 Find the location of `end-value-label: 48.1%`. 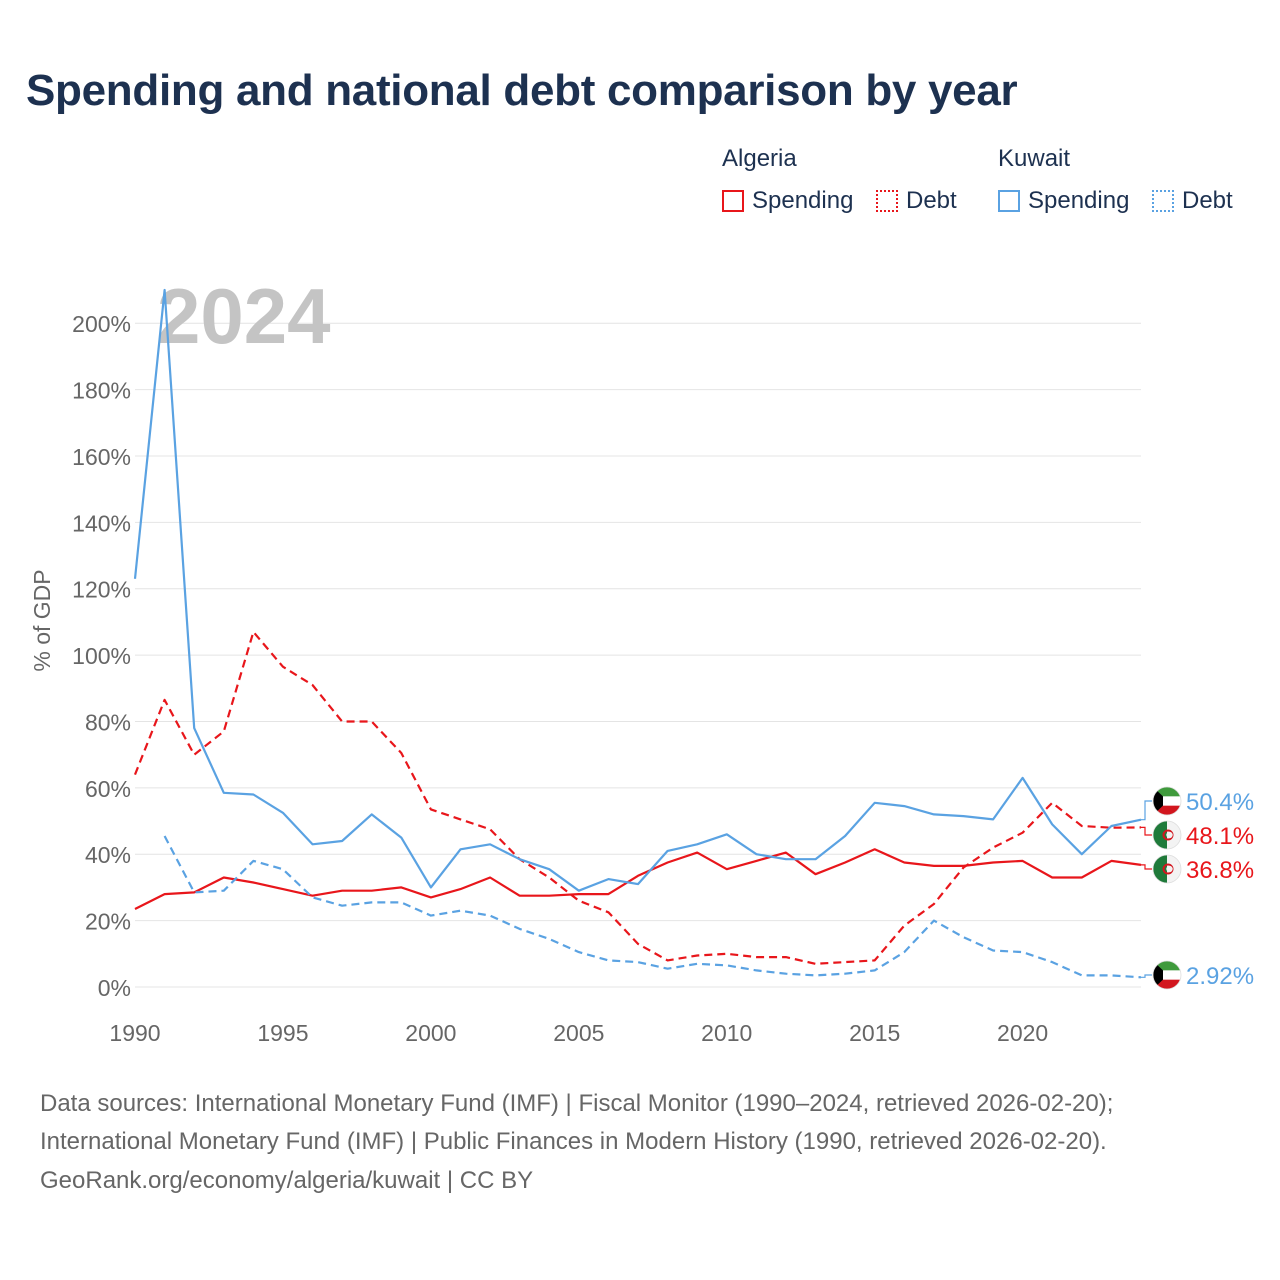

end-value-label: 48.1% is located at coordinates (1220, 836).